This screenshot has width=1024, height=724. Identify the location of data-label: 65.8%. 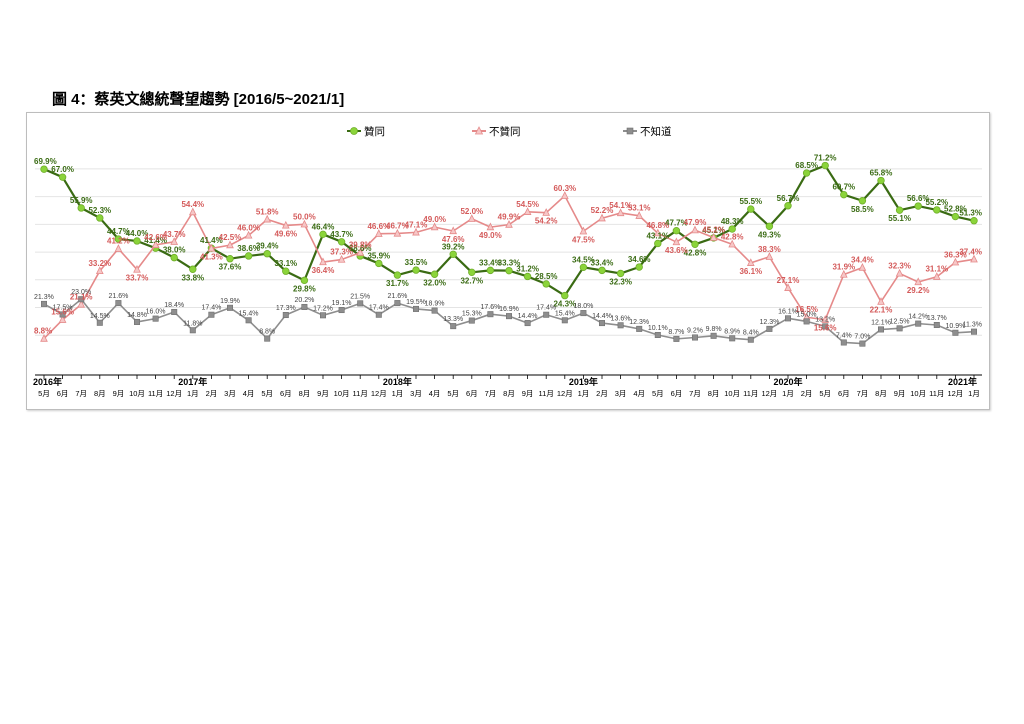
(881, 173).